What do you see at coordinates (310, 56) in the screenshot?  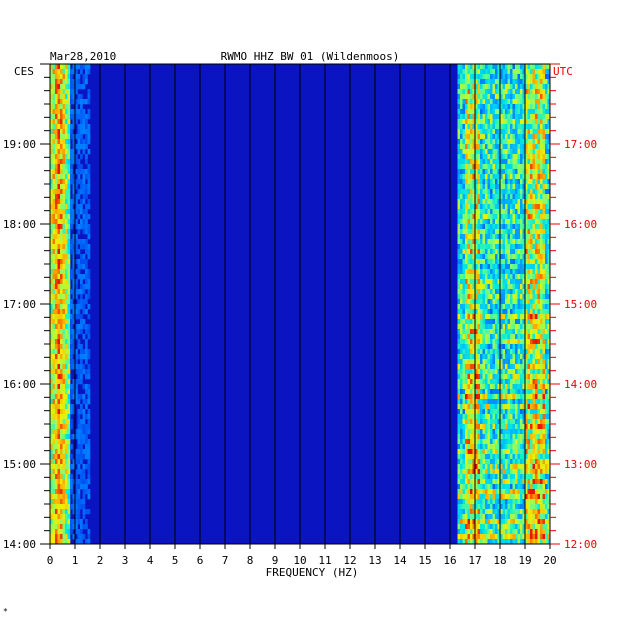 I see `station-title: RWMO HHZ BW 01 (Wildenmoos)` at bounding box center [310, 56].